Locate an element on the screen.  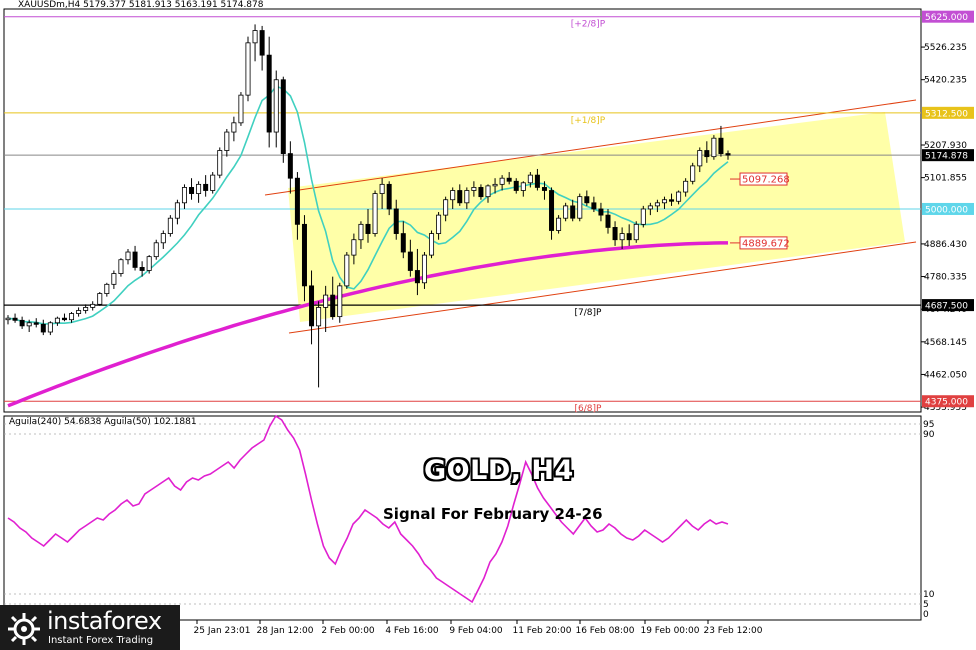
x-tick-label: 19 Feb 00:00 is located at coordinates (669, 631).